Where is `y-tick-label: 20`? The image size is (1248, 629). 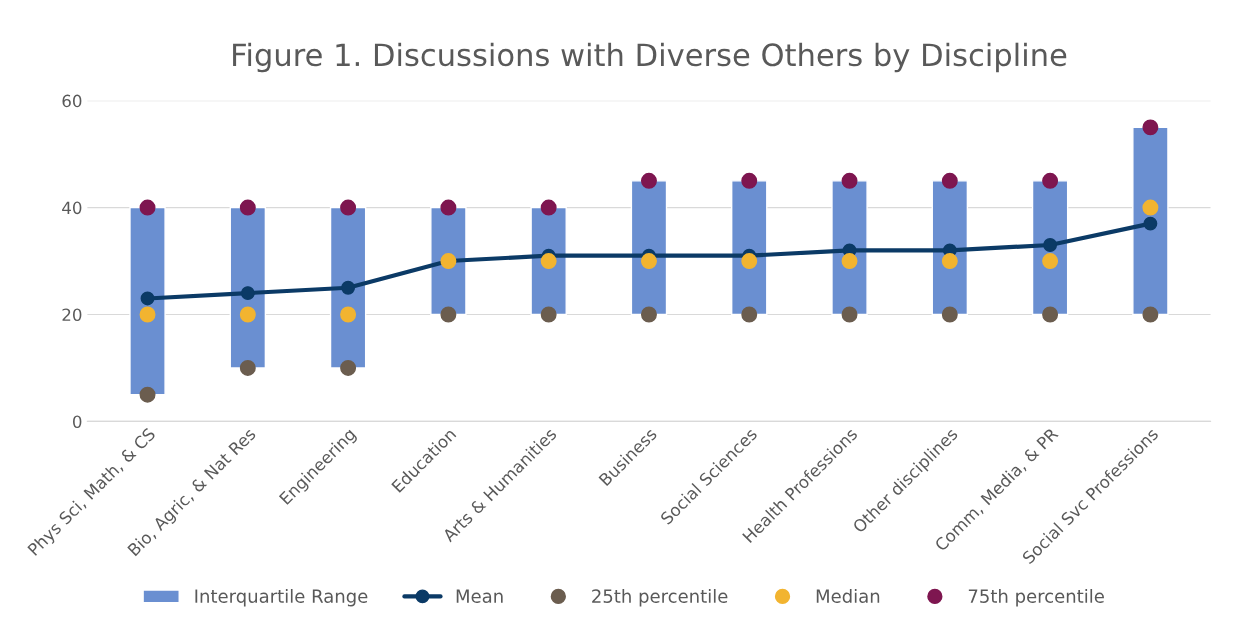
y-tick-label: 20 is located at coordinates (72, 315).